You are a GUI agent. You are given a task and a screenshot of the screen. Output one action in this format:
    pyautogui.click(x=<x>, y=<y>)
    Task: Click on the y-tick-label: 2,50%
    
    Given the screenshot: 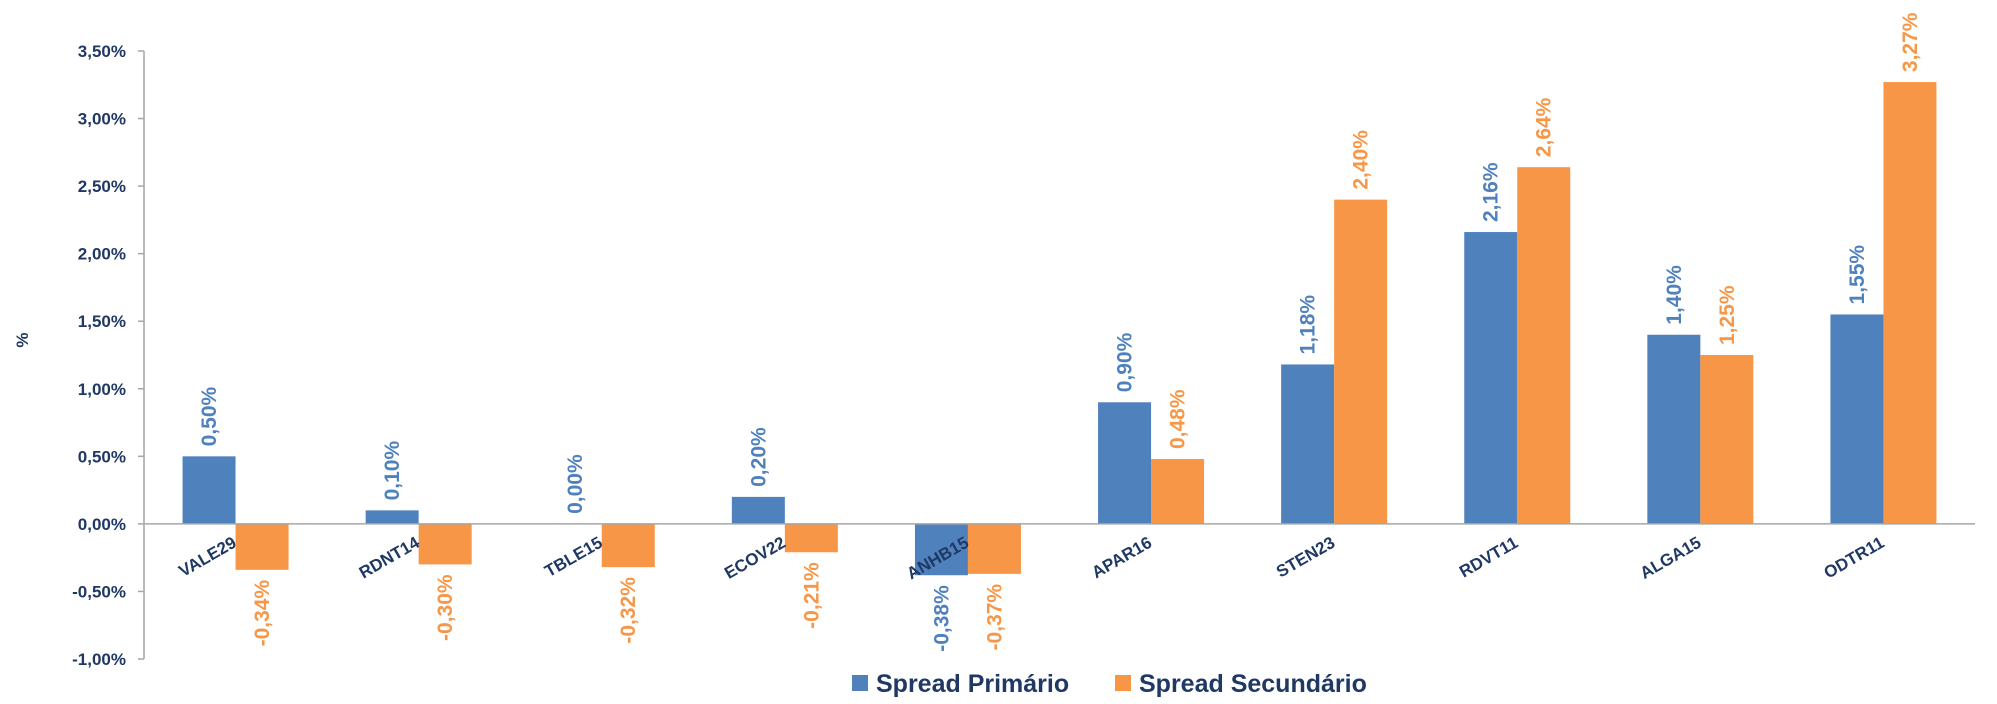 What is the action you would take?
    pyautogui.click(x=102, y=186)
    